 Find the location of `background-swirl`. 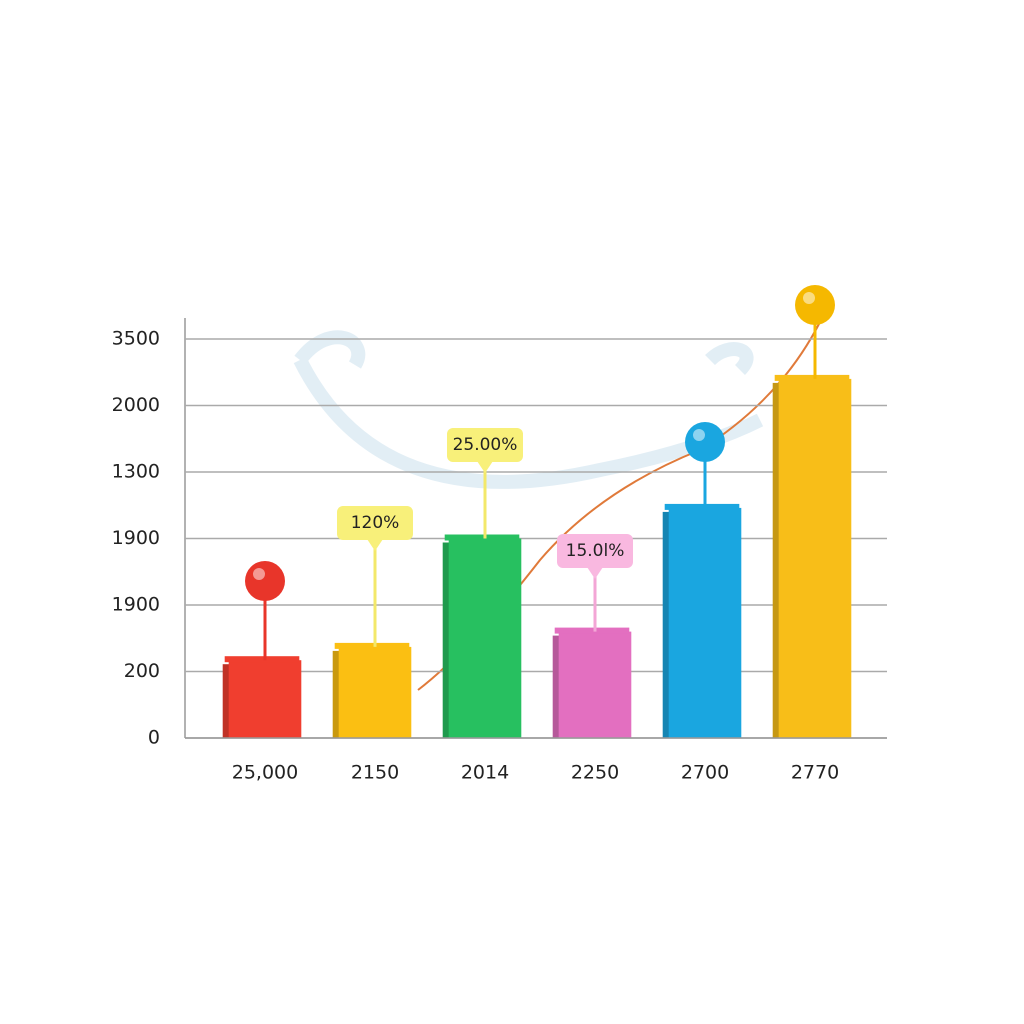

background-swirl is located at coordinates (528, 409).